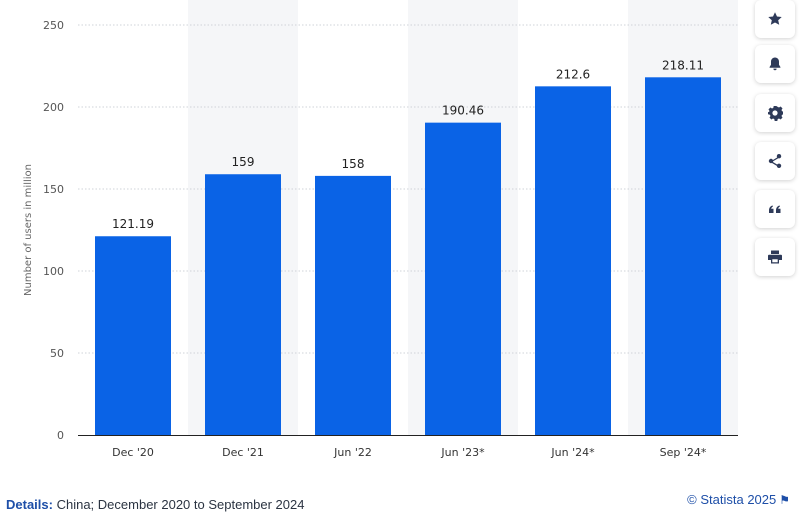 Image resolution: width=800 pixels, height=514 pixels. I want to click on statista-credit: © Statista 2025 ⚑, so click(738, 499).